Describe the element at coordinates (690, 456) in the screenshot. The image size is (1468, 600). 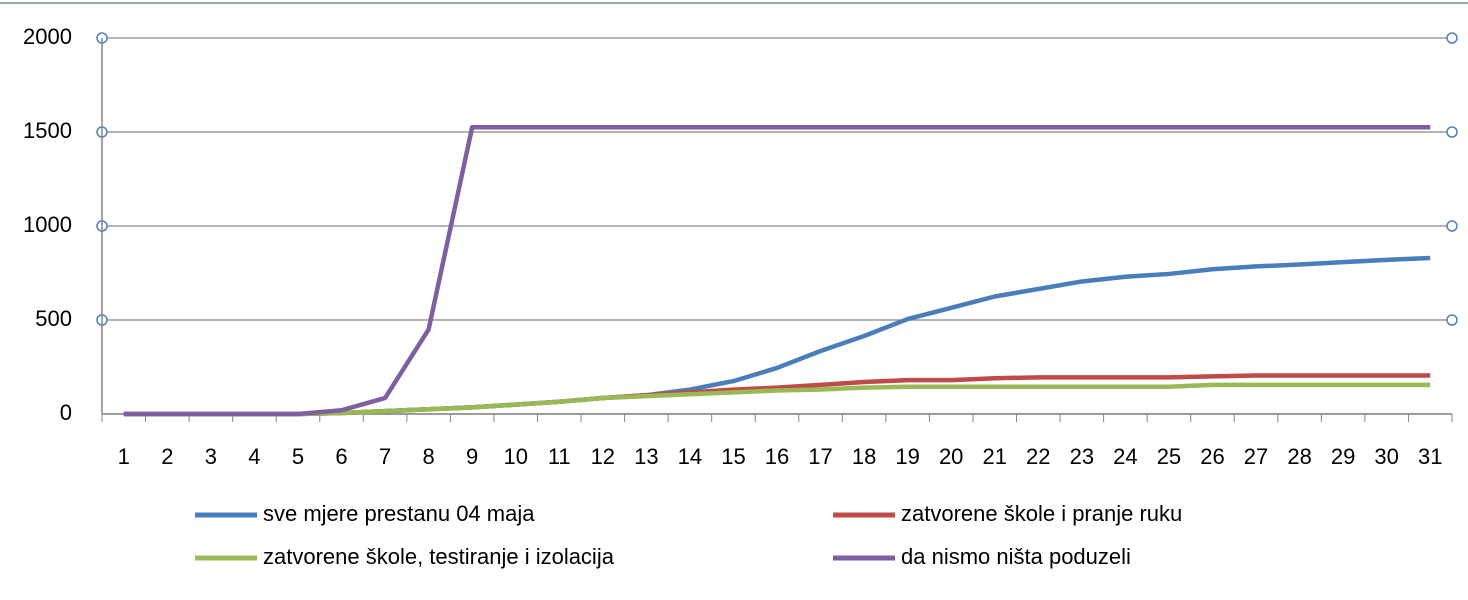
I see `x-tick-label: 14` at that location.